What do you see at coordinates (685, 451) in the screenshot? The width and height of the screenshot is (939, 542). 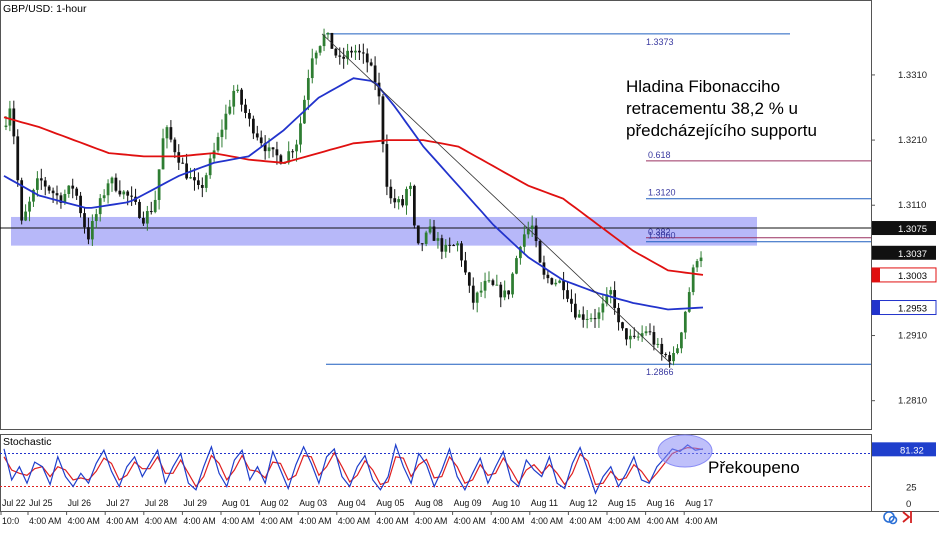 I see `overbought-highlight` at bounding box center [685, 451].